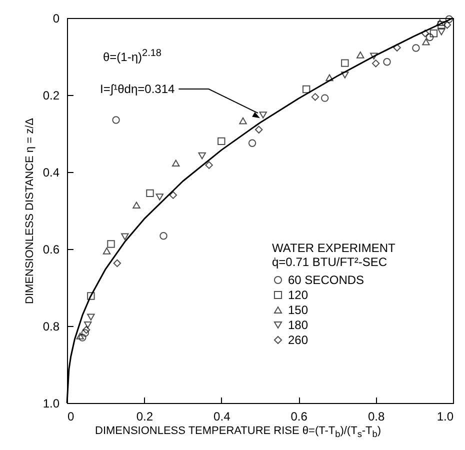  Describe the element at coordinates (298, 310) in the screenshot. I see `legend-label: 150` at that location.